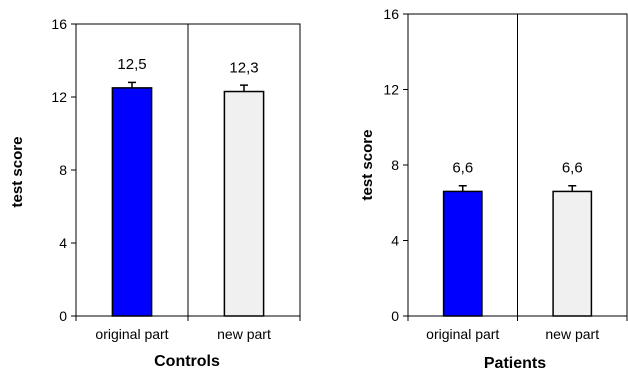 The image size is (628, 373). What do you see at coordinates (395, 316) in the screenshot?
I see `patients-y-tick-label: 0` at bounding box center [395, 316].